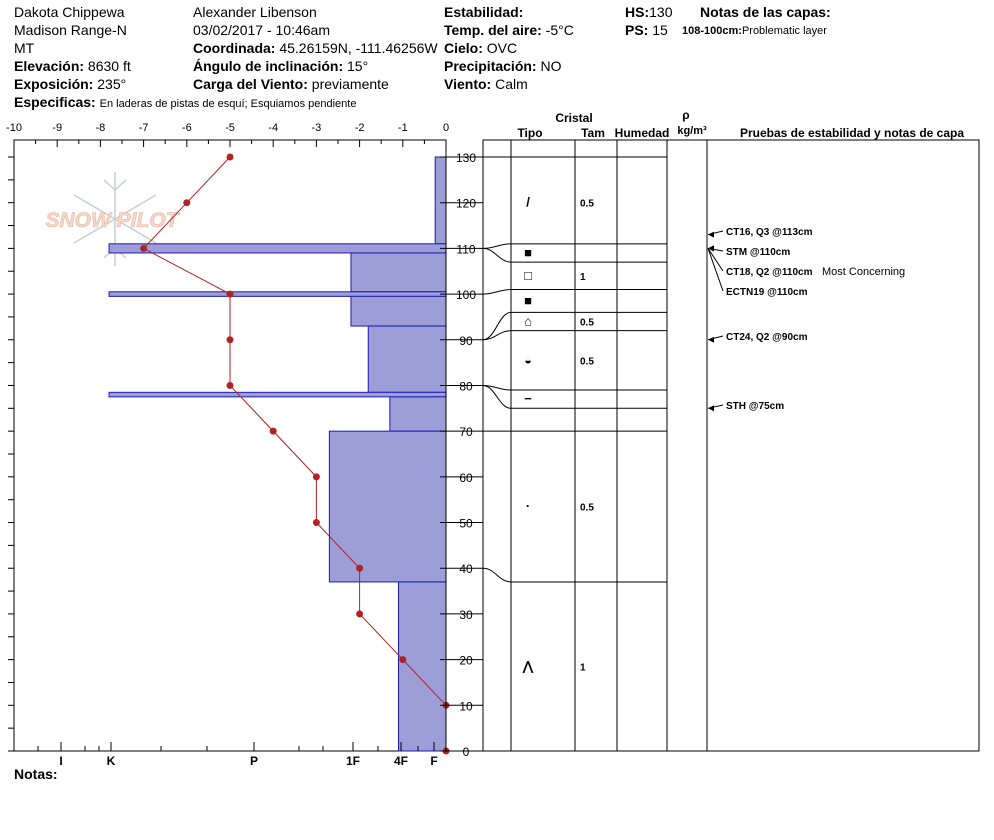 Image resolution: width=994 pixels, height=840 pixels. I want to click on header-rho: ρ, so click(685, 115).